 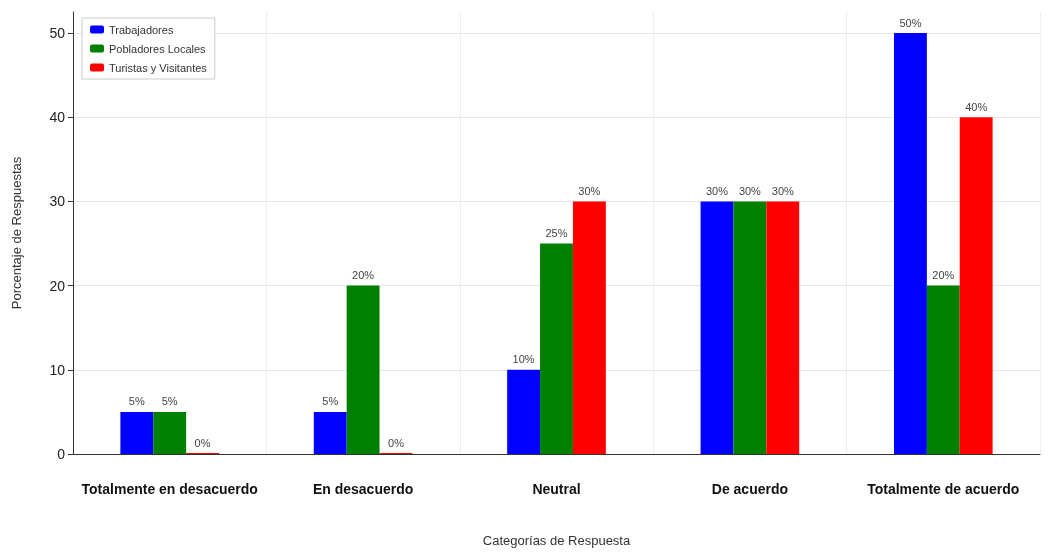 What do you see at coordinates (556, 489) in the screenshot?
I see `x-tick-label: Neutral` at bounding box center [556, 489].